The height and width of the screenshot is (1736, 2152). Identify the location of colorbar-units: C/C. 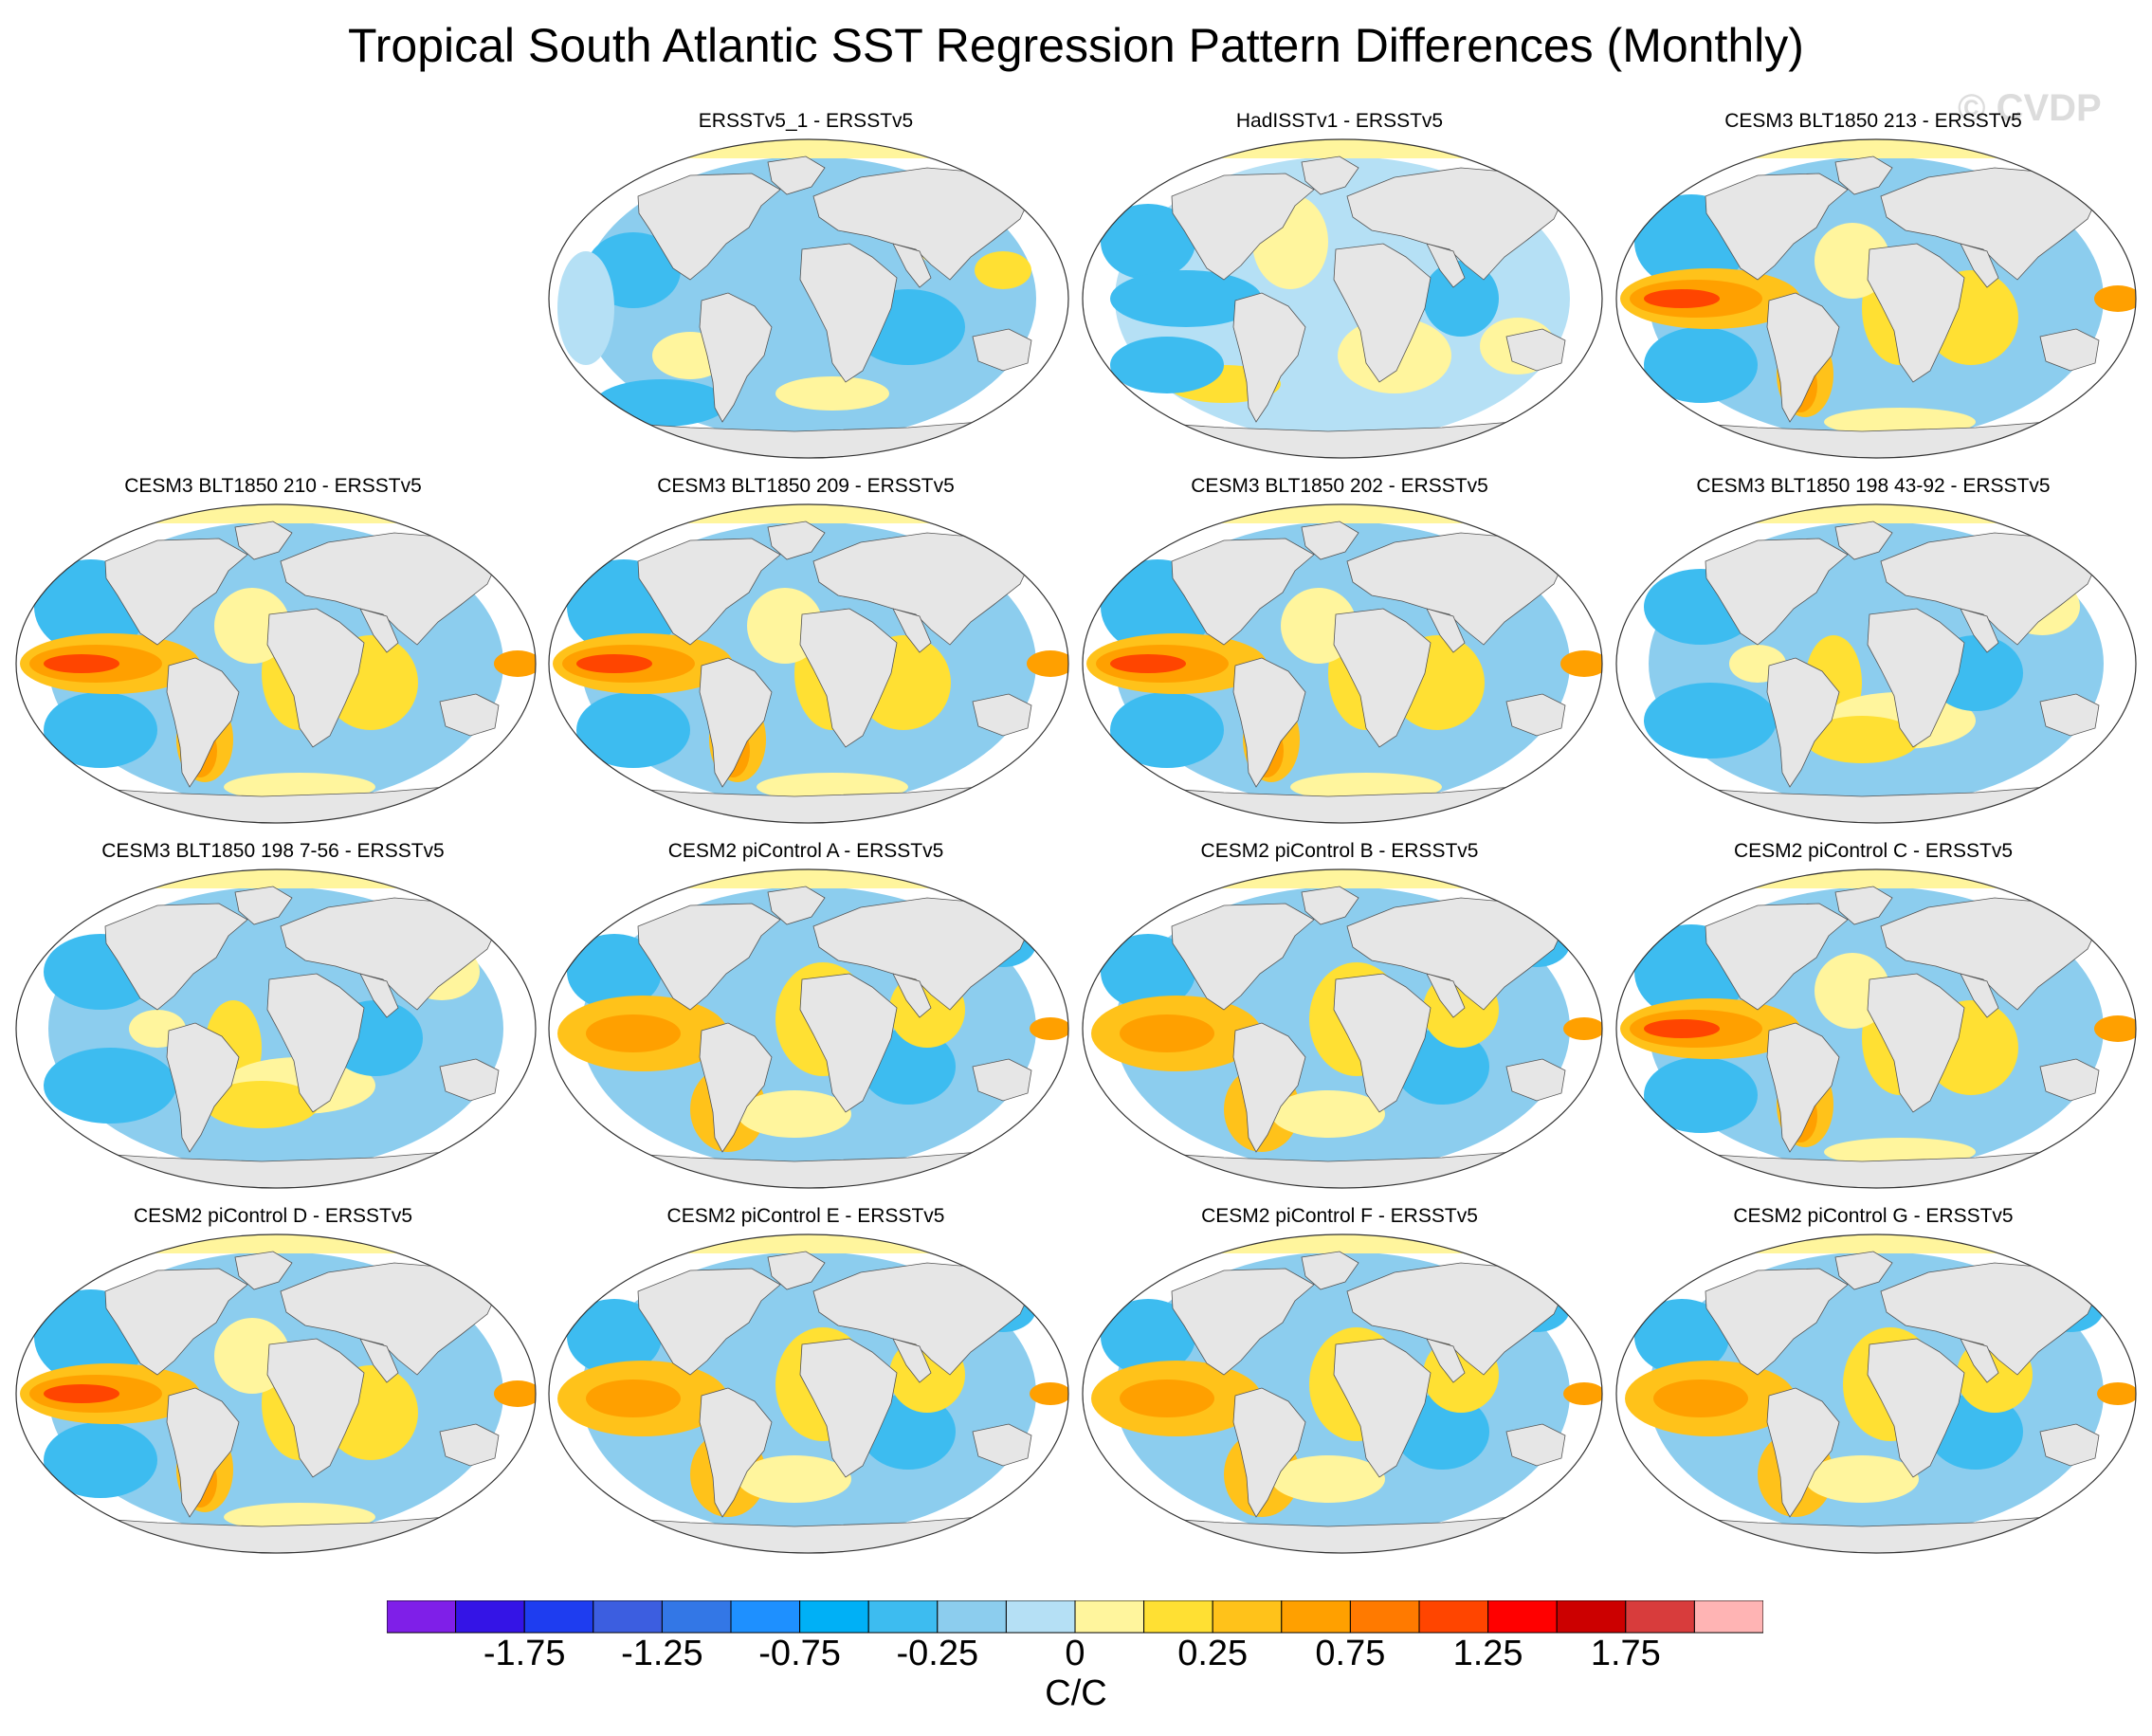
(1076, 1693).